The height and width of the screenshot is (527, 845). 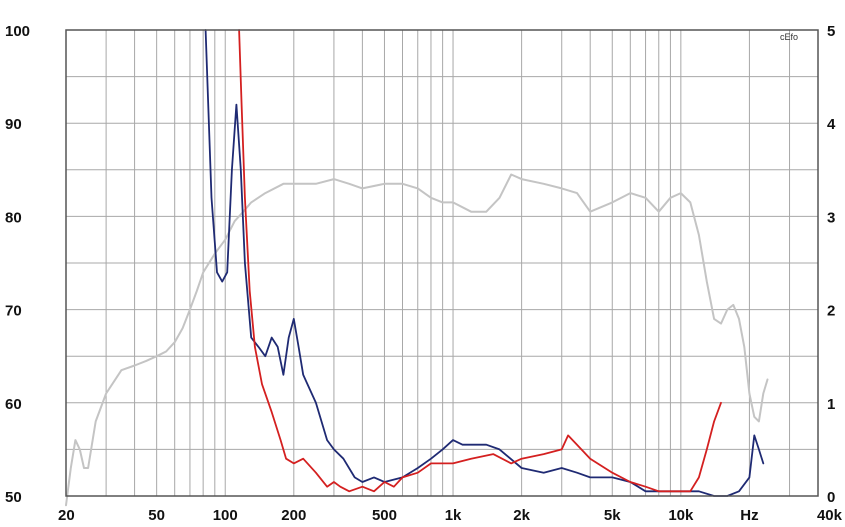 What do you see at coordinates (384, 515) in the screenshot?
I see `x-tick-label: 500` at bounding box center [384, 515].